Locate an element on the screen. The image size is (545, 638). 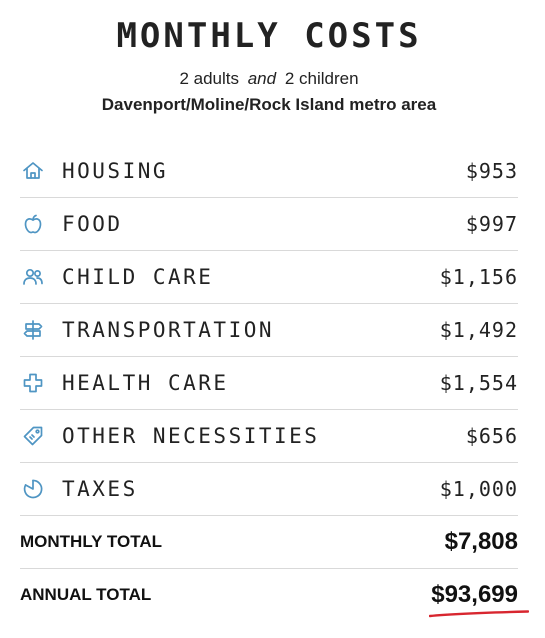
annual-total-row: ANNUAL TOTAL $93,699 is located at coordinates (275, 595).